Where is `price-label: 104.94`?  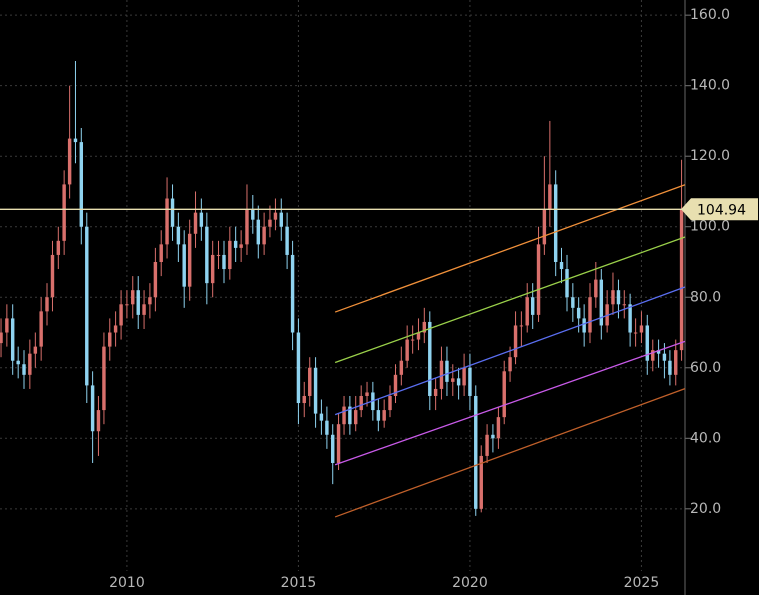
price-label: 104.94 is located at coordinates (721, 210).